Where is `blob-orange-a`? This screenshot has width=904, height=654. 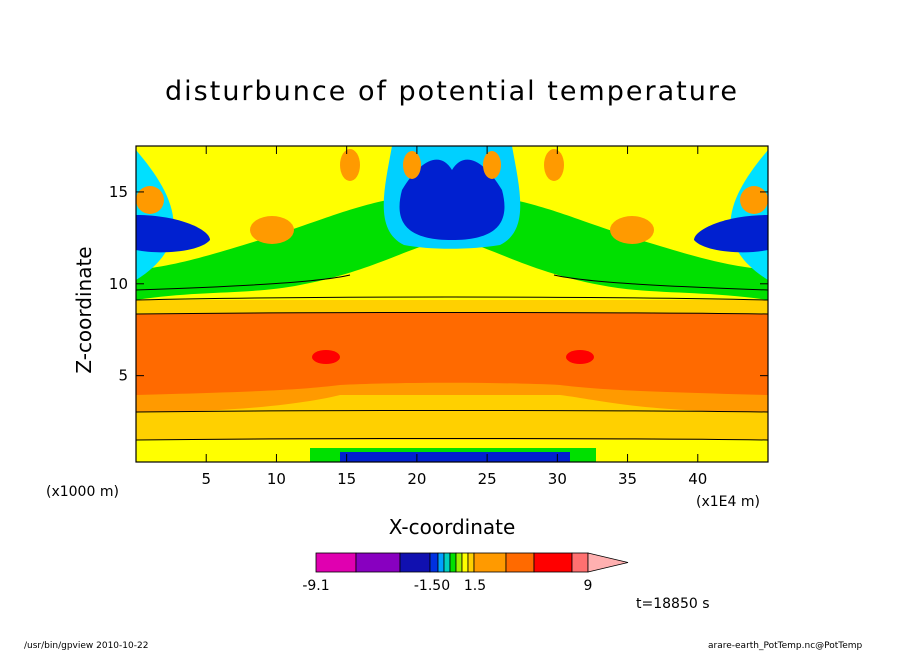 blob-orange-a is located at coordinates (350, 165).